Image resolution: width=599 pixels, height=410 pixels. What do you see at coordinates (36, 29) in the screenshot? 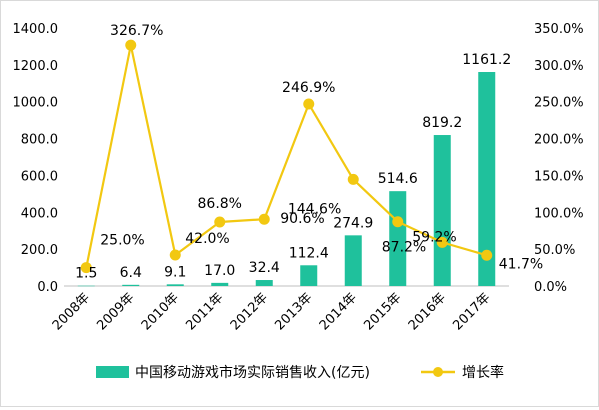
I see `y-left-tick-label: 1400.0` at bounding box center [36, 29].